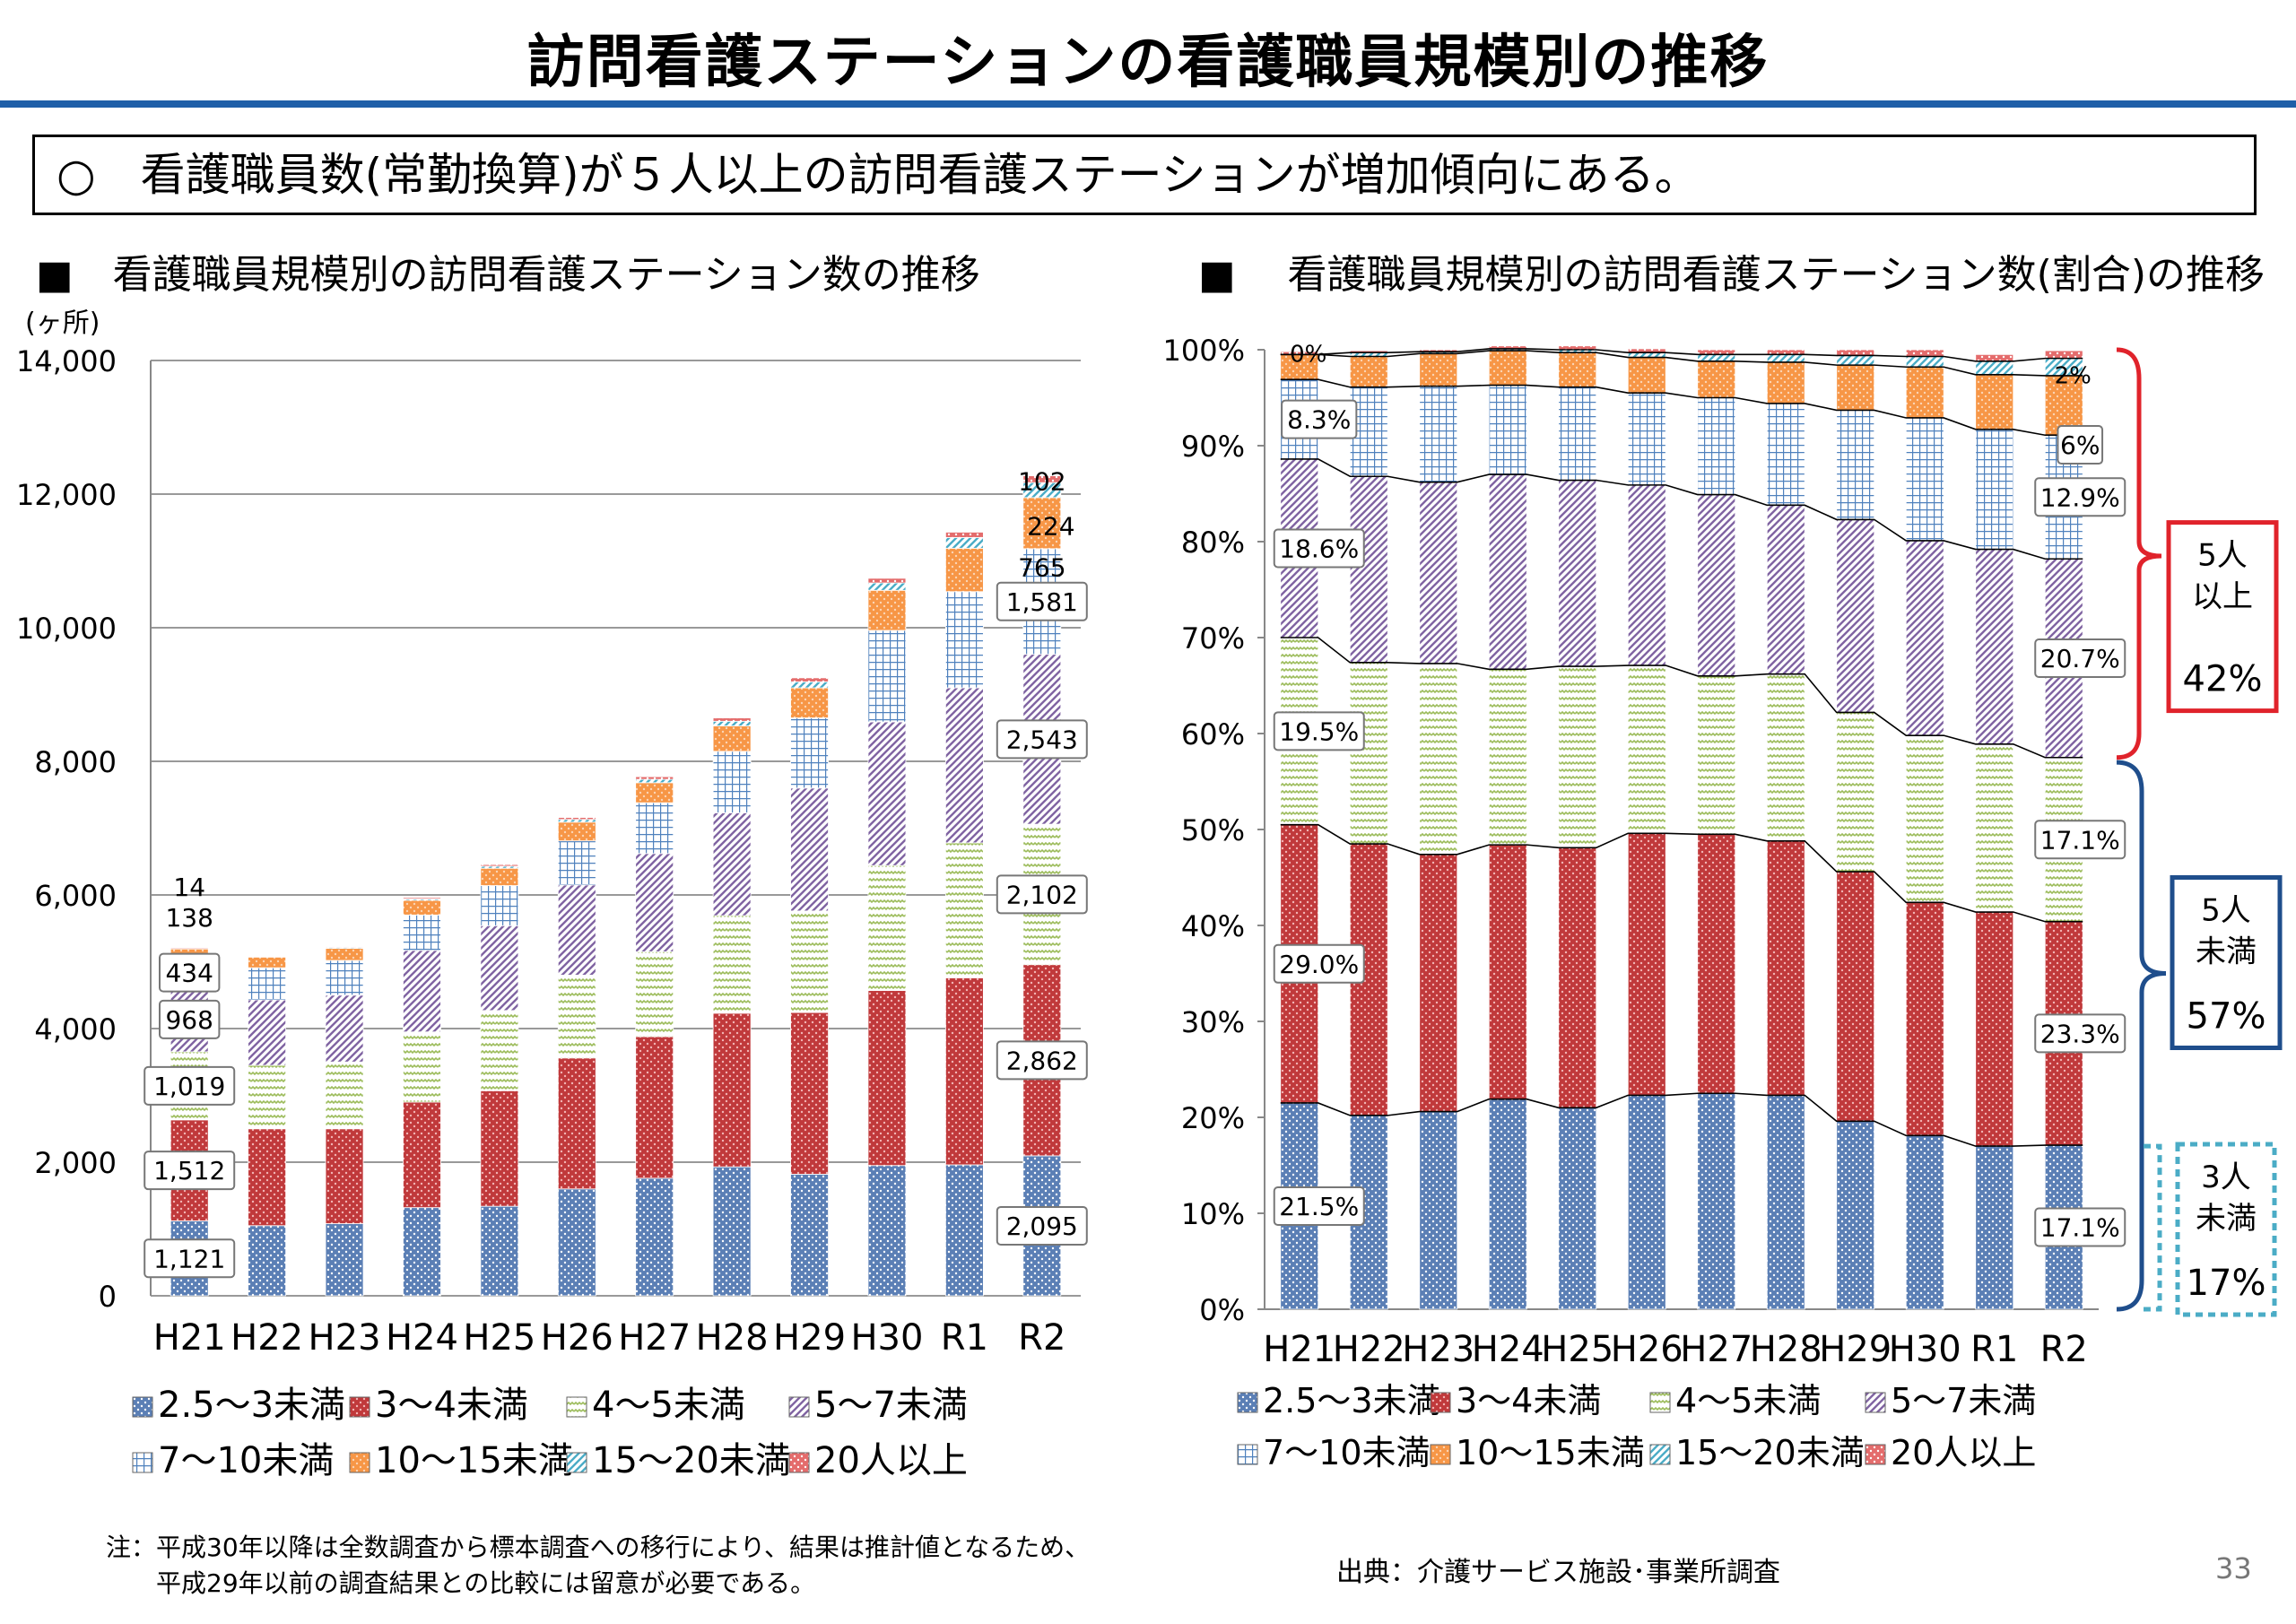 The image size is (2296, 1624). I want to click on x-tick-label: R2, so click(2064, 1349).